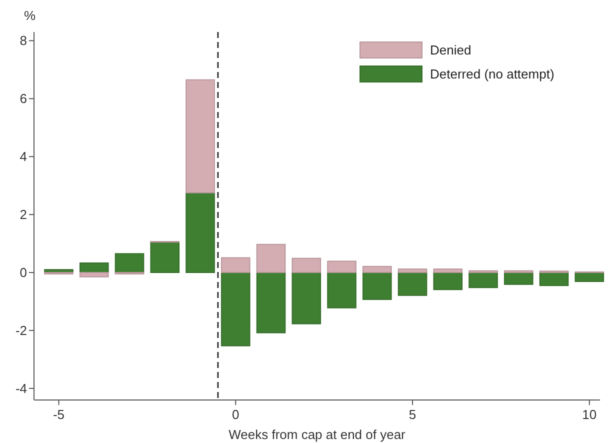  I want to click on y-tick-label: 0, so click(23, 272).